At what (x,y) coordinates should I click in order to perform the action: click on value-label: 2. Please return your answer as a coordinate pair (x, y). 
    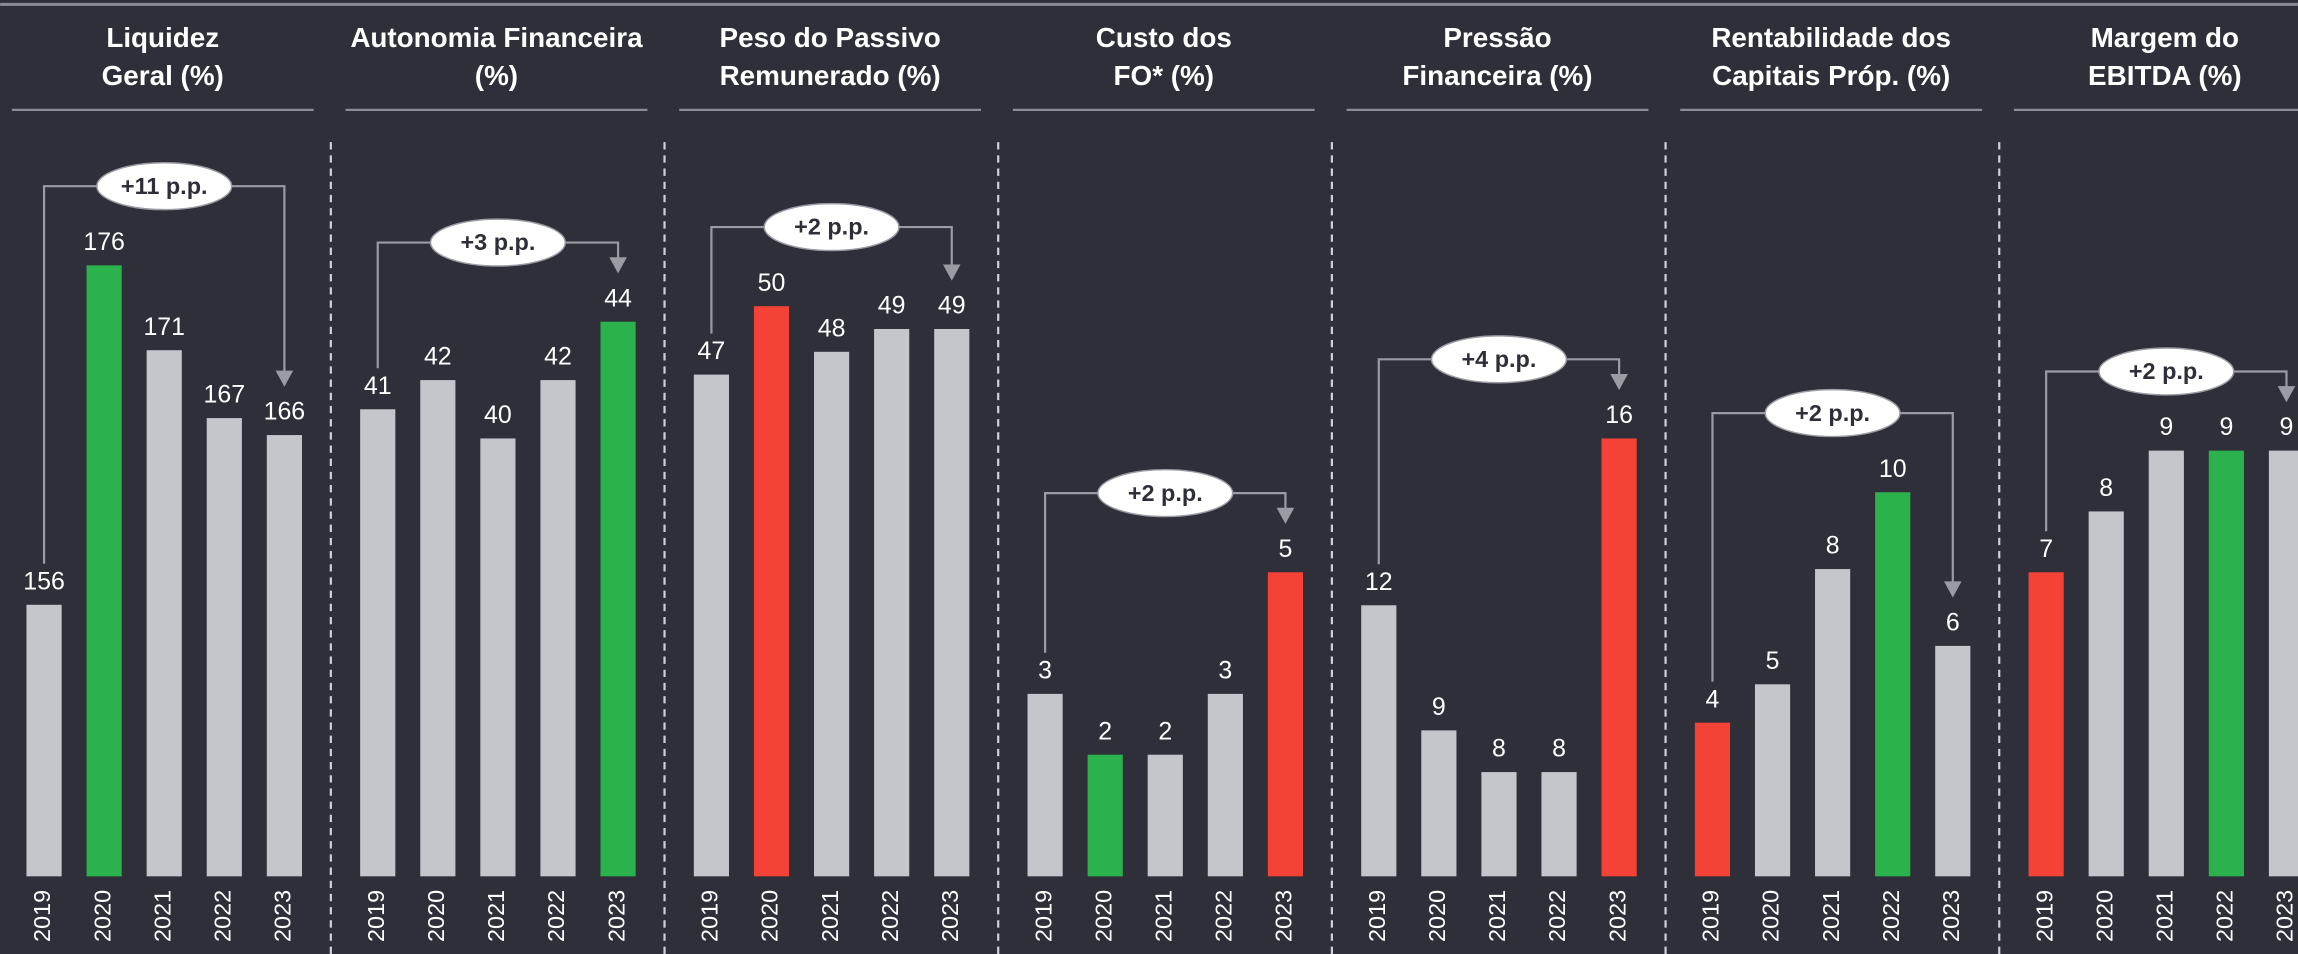
    Looking at the image, I should click on (1105, 731).